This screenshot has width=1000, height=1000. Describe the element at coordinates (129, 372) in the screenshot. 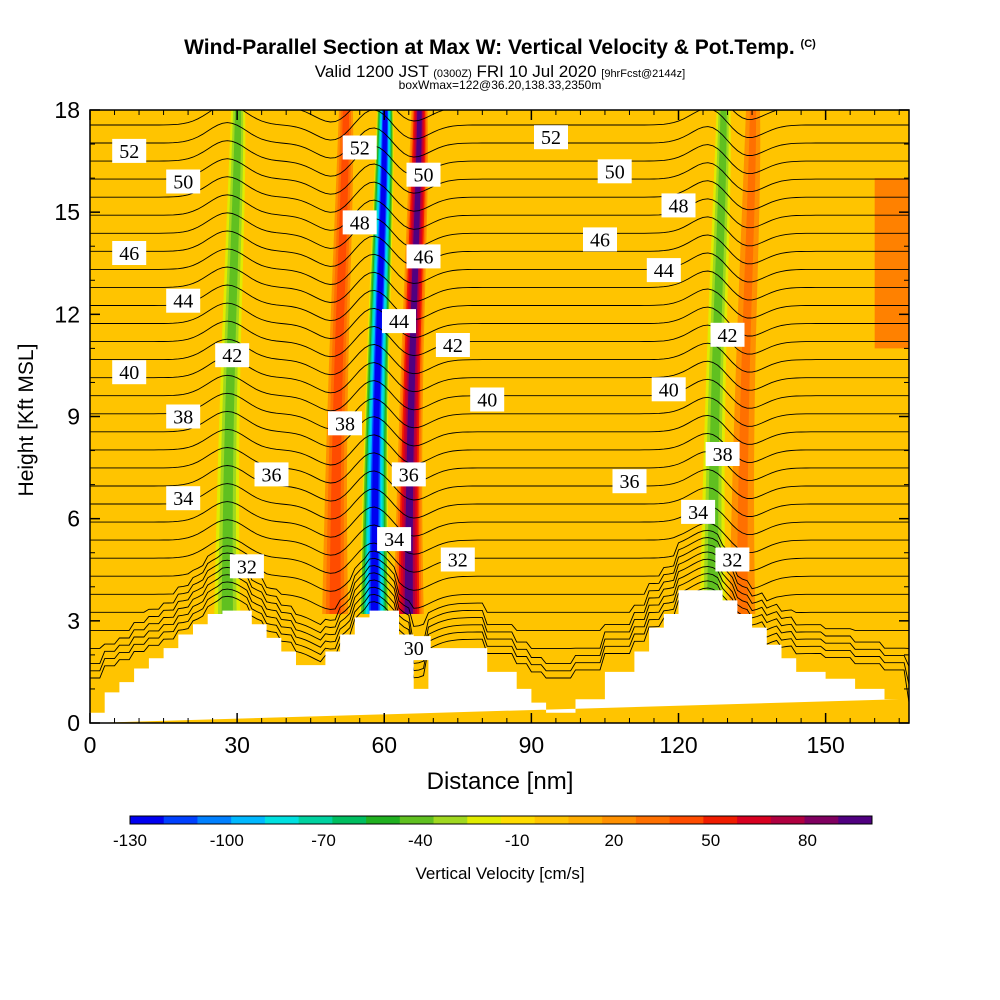

I see `isentrope-label: 40` at that location.